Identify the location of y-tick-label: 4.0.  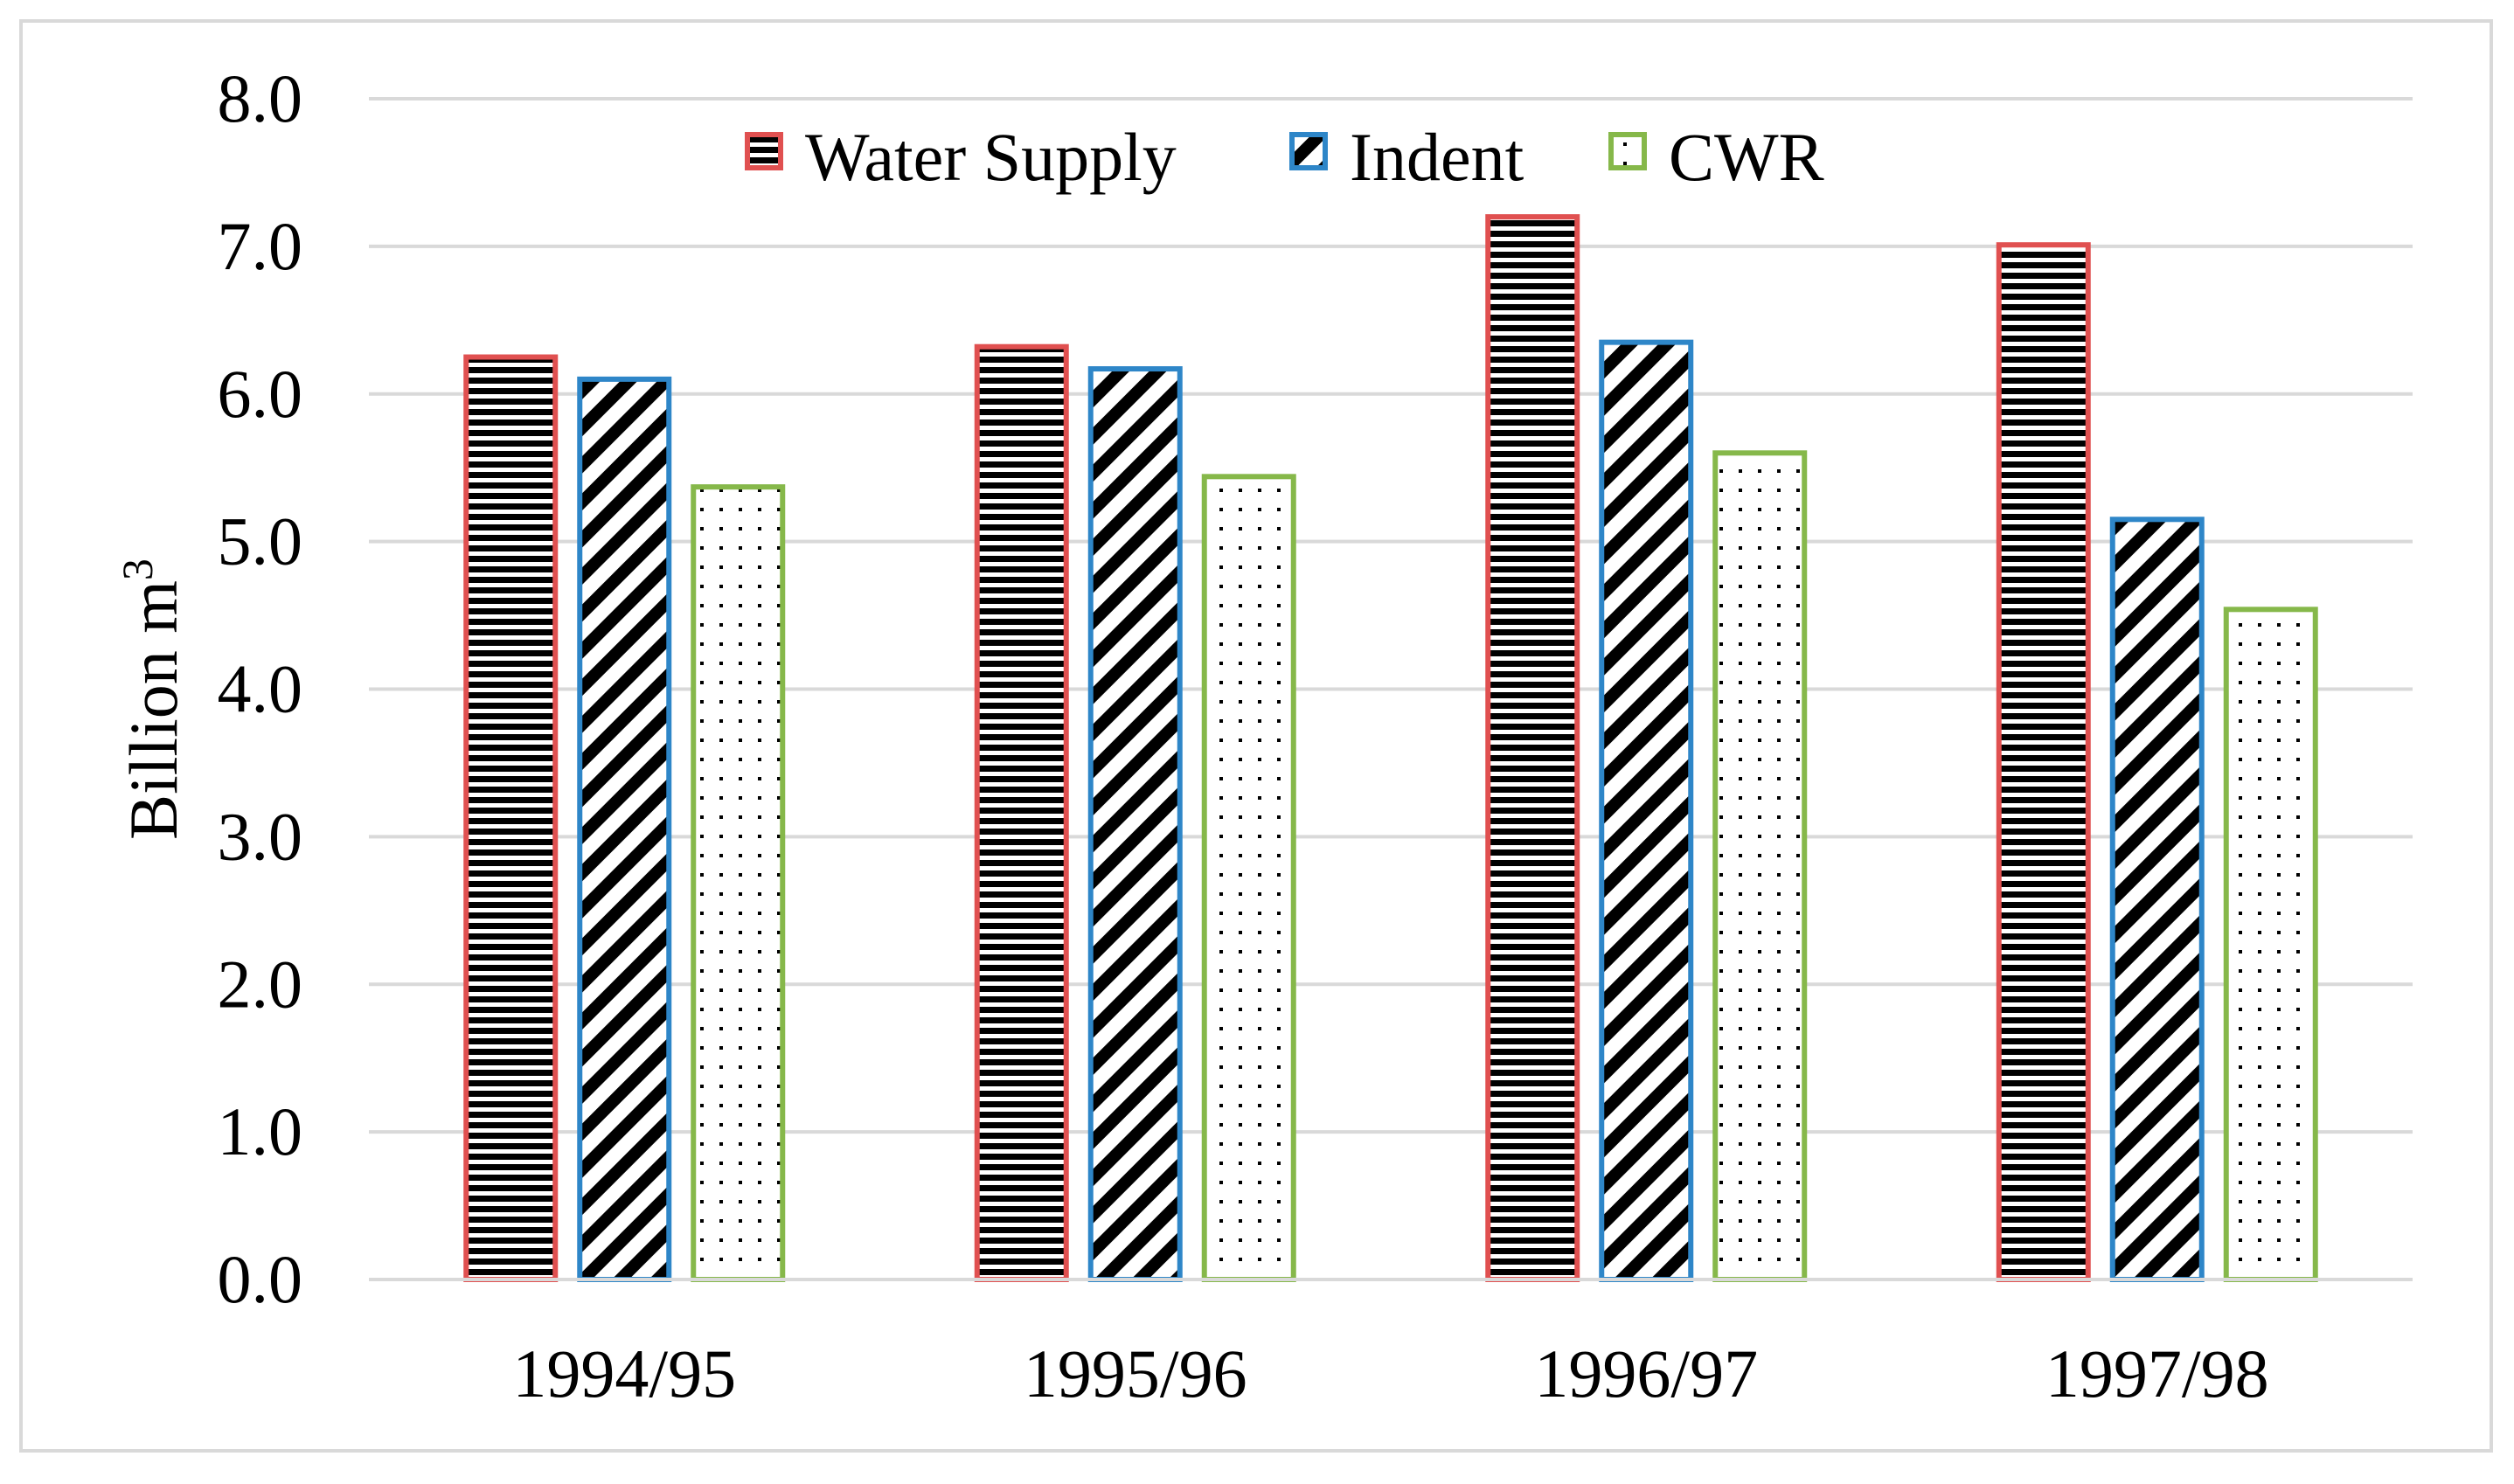
(260, 689).